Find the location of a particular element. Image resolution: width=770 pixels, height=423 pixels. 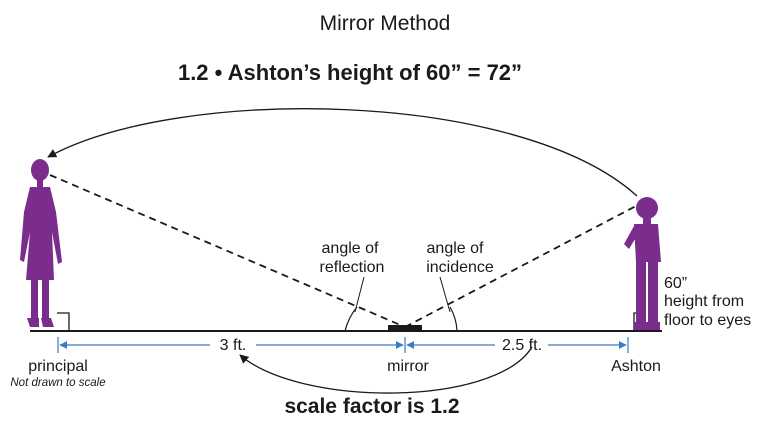

diagram-title: Mirror Method is located at coordinates (385, 23).